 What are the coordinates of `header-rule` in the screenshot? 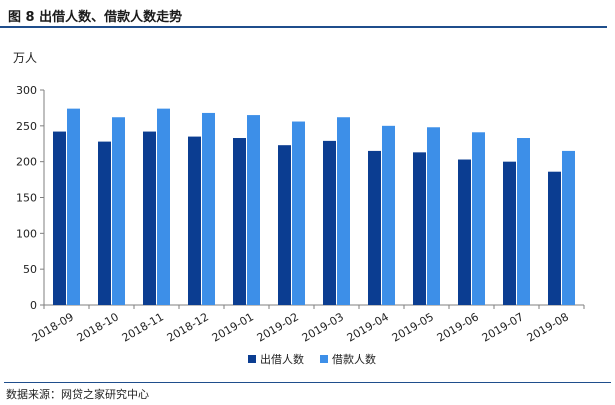 It's located at (303, 27).